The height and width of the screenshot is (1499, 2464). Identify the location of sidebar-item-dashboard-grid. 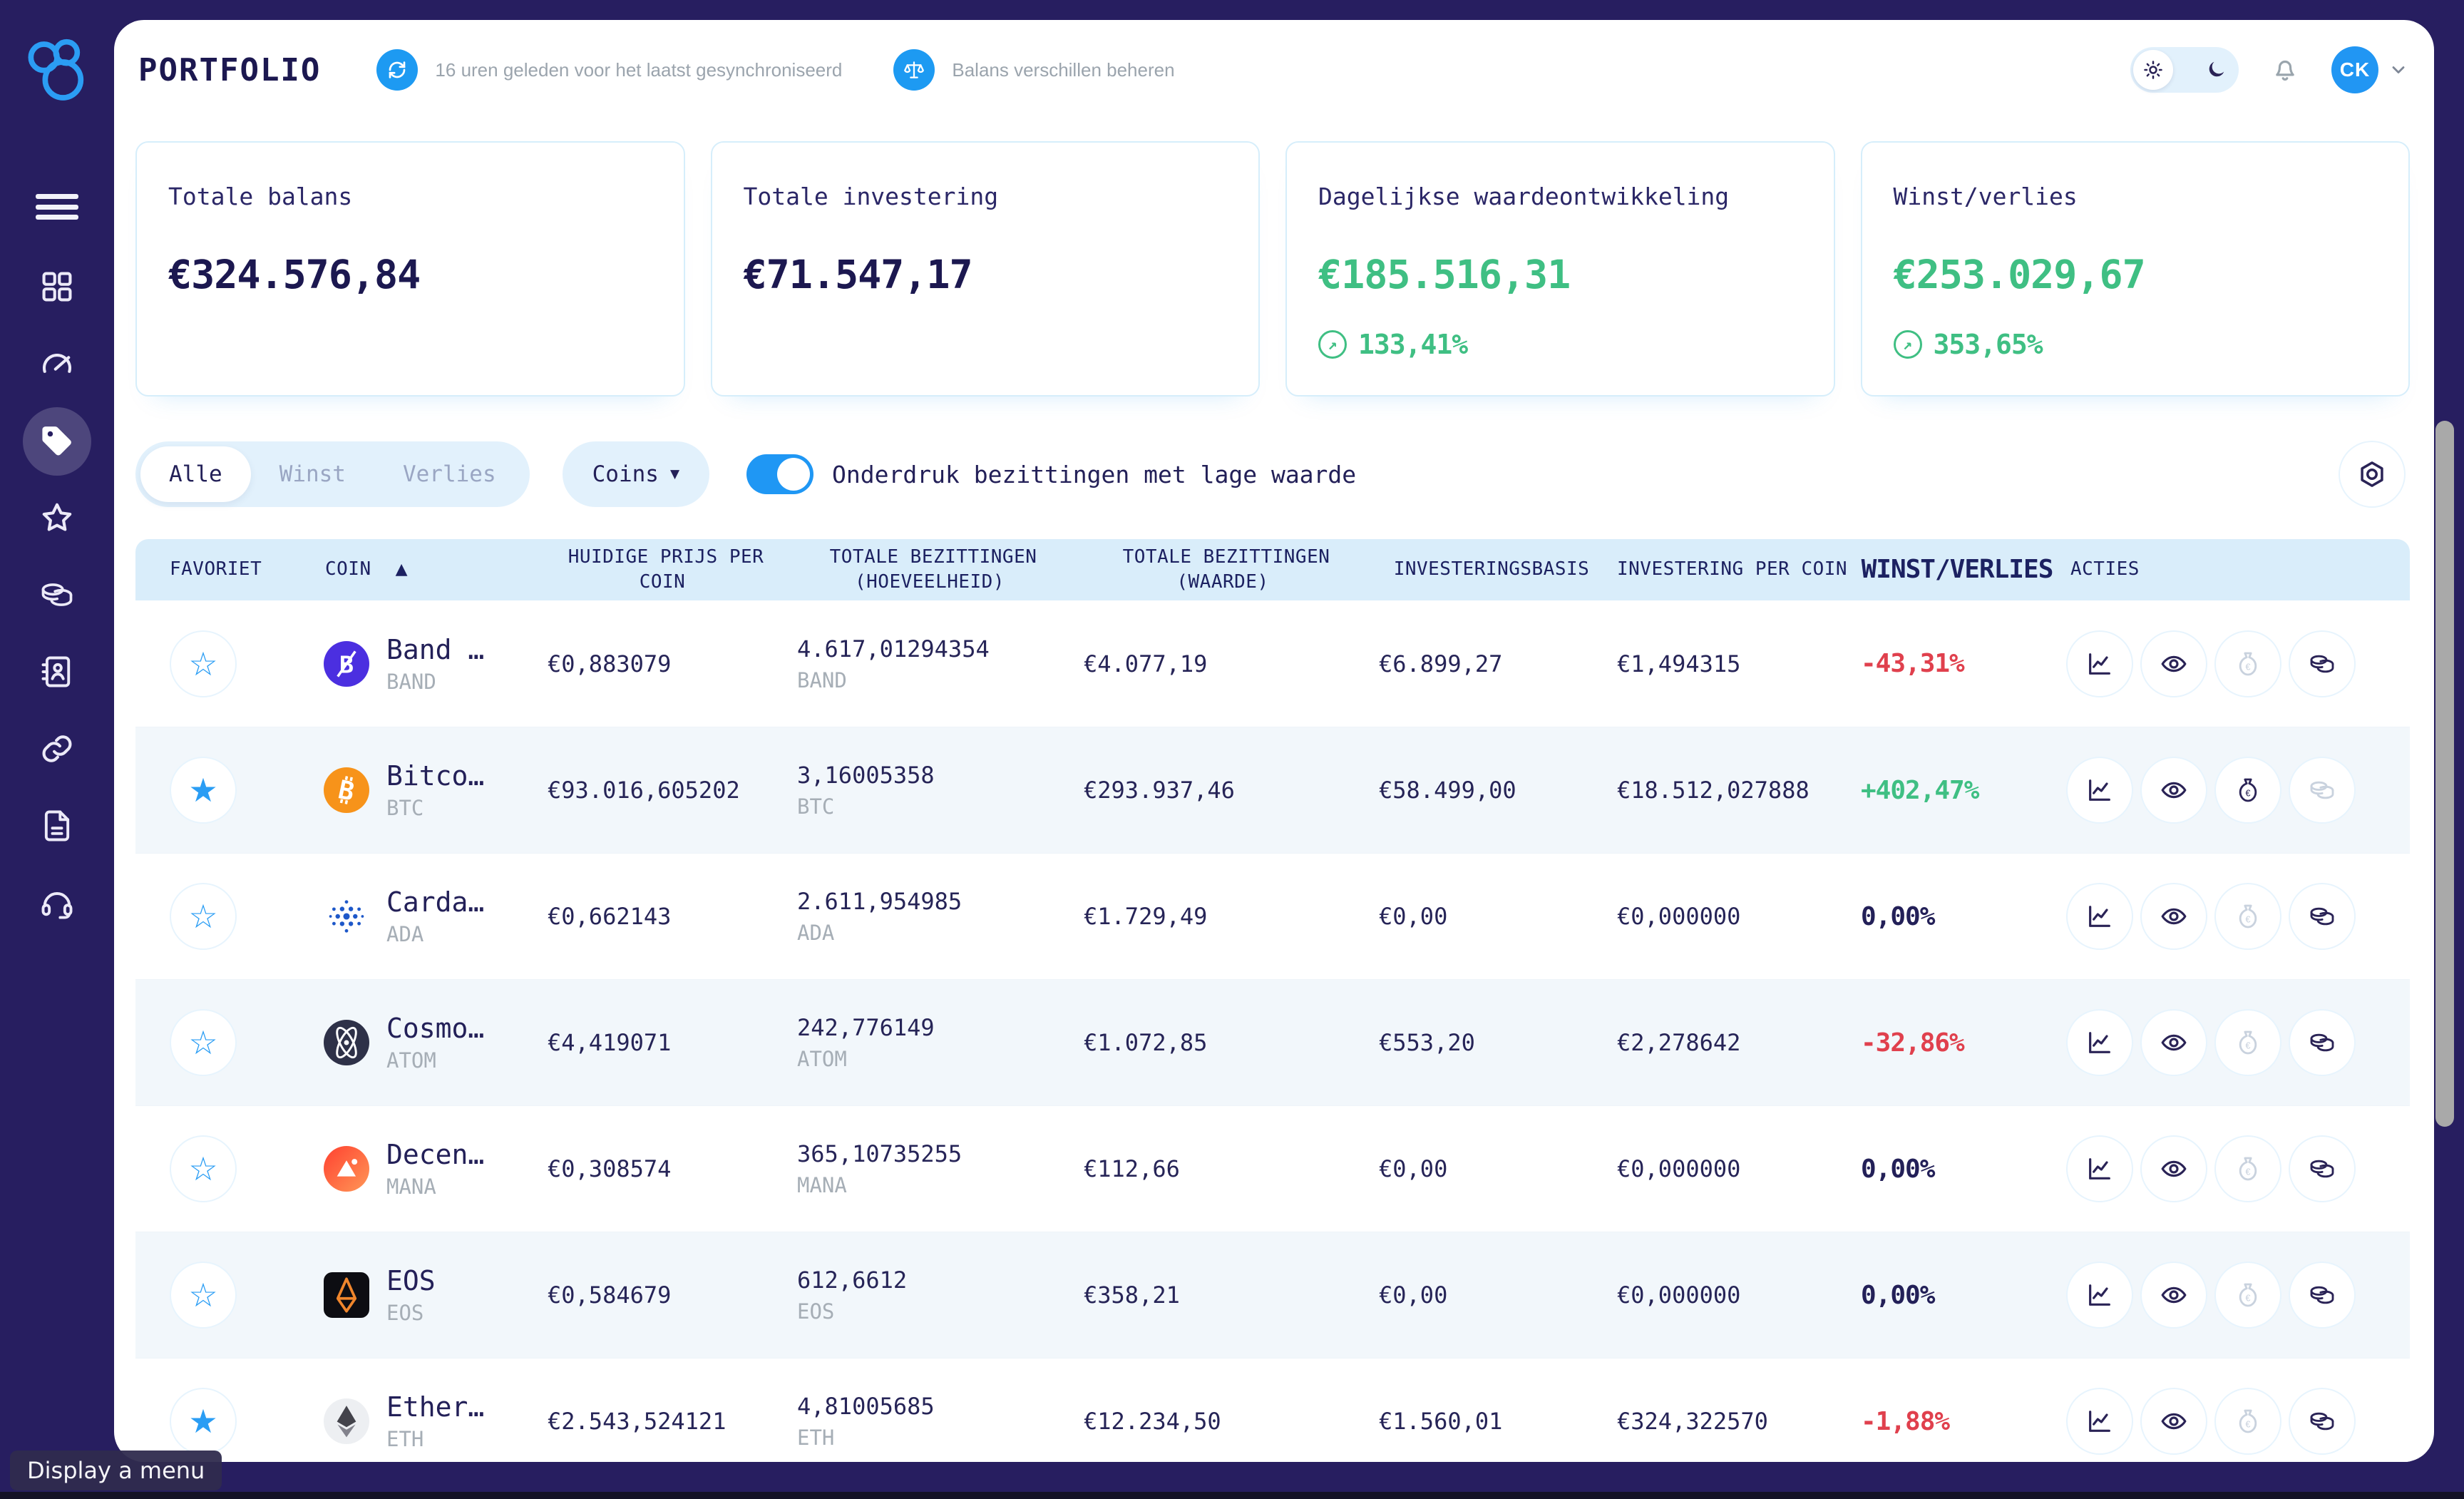
(57, 287).